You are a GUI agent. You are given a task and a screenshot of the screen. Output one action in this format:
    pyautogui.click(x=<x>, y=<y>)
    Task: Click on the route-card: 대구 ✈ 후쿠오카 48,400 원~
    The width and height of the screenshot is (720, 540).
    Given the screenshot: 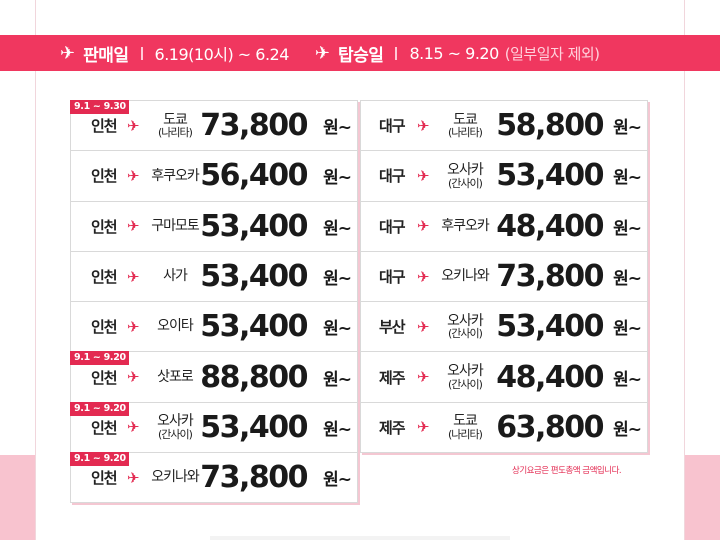 What is the action you would take?
    pyautogui.click(x=504, y=226)
    